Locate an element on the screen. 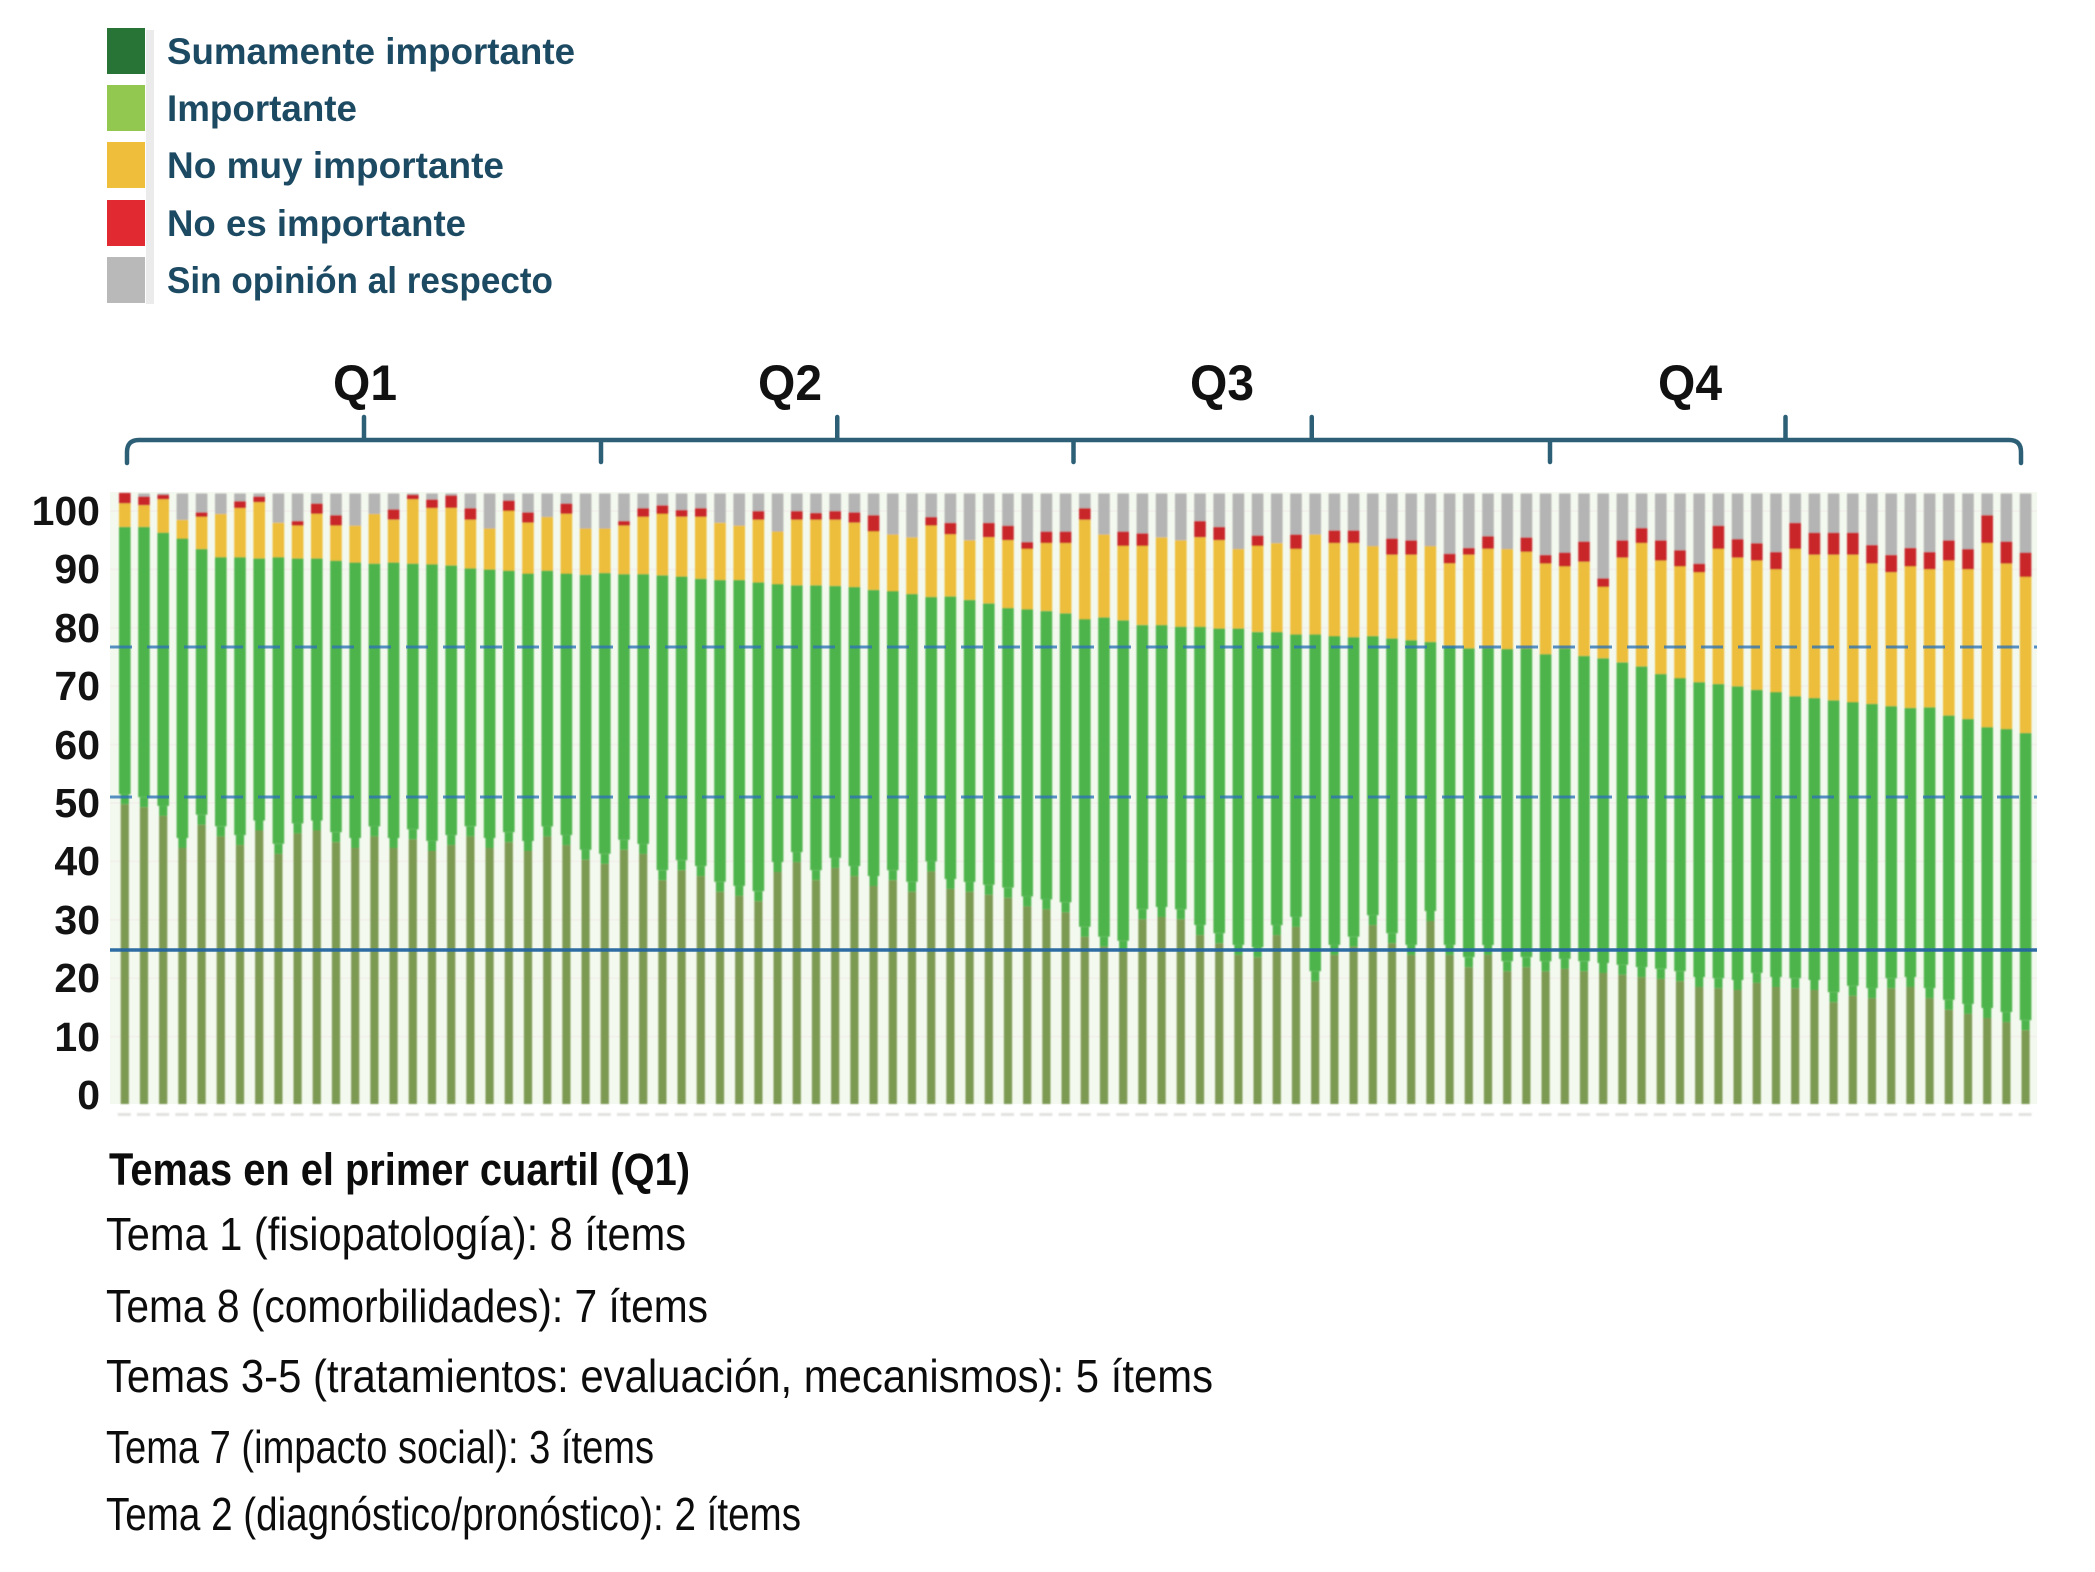  svg-text: 60 is located at coordinates (77, 745).